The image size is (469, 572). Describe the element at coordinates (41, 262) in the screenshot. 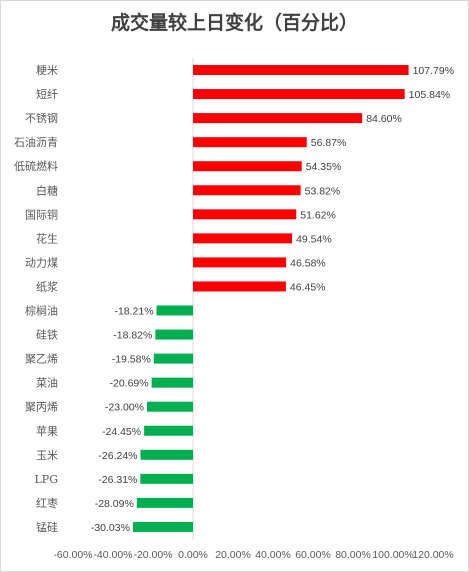

I see `category-label: 动力煤` at that location.